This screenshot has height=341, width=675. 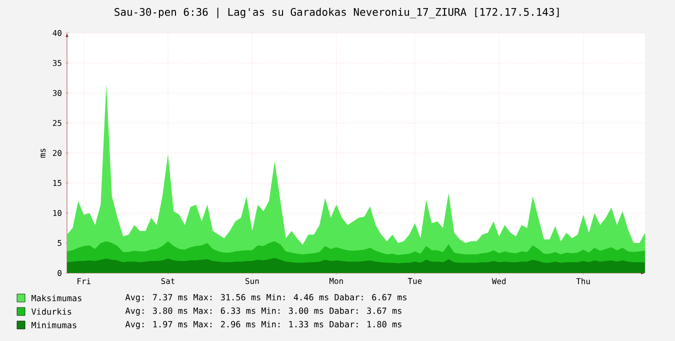 What do you see at coordinates (265, 298) in the screenshot?
I see `text: Avg: 7.37 ms Max: 31.56 ms Min: 4.46 ms Dabar: 6.67 ms` at bounding box center [265, 298].